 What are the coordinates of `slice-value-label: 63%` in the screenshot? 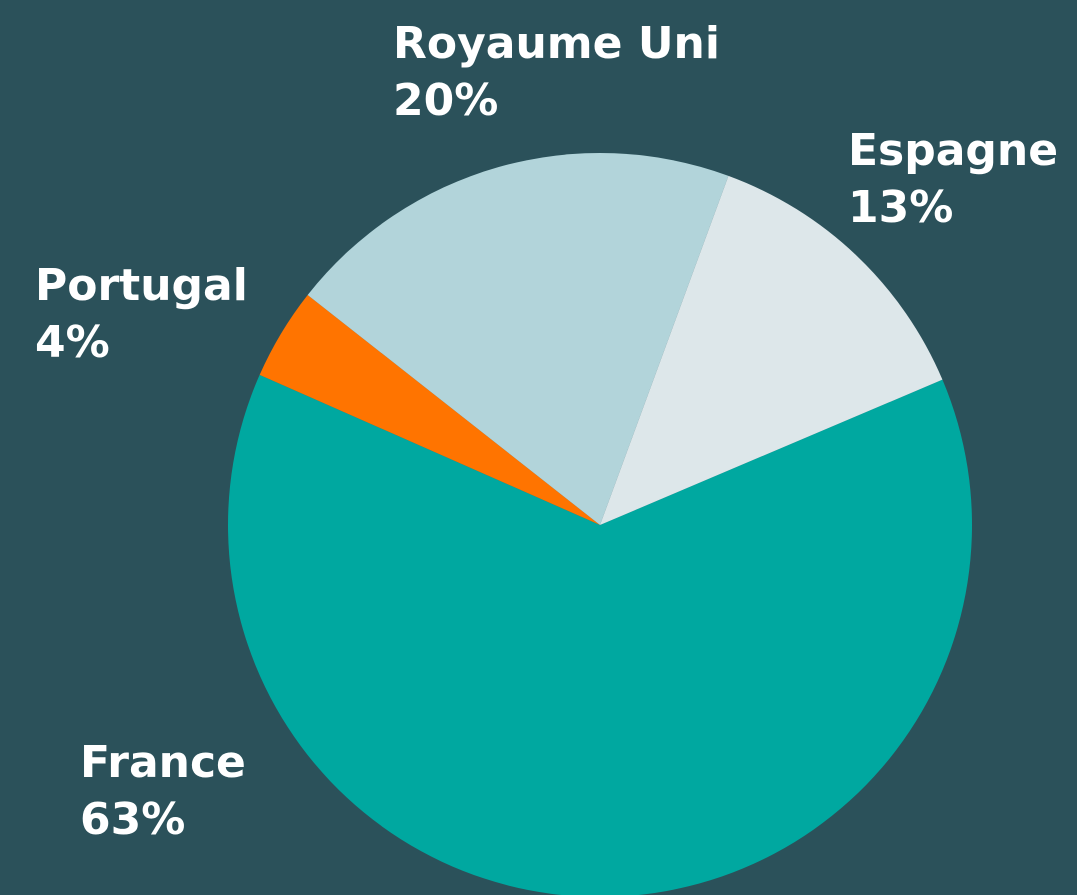 It's located at (132, 819).